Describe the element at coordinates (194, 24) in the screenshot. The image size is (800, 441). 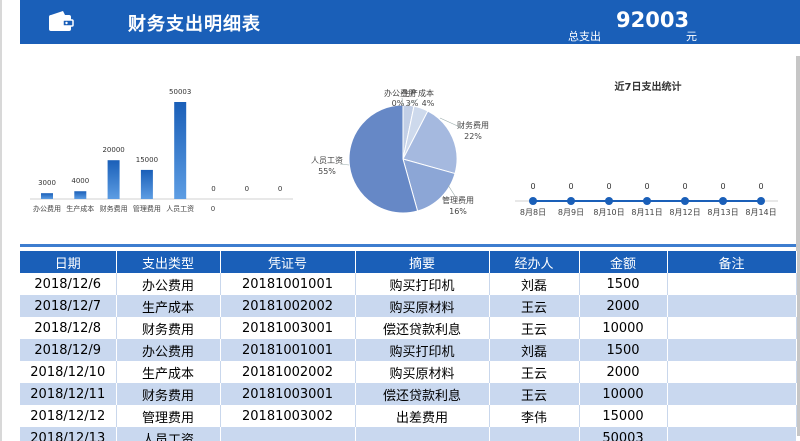
I see `page-title: 财务支出明细表` at that location.